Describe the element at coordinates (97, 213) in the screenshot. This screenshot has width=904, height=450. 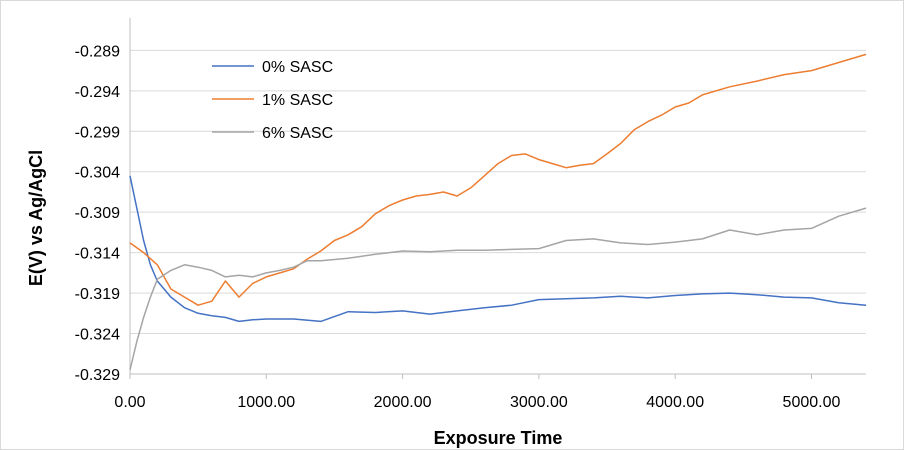
I see `y-tick-label: -0.309` at that location.